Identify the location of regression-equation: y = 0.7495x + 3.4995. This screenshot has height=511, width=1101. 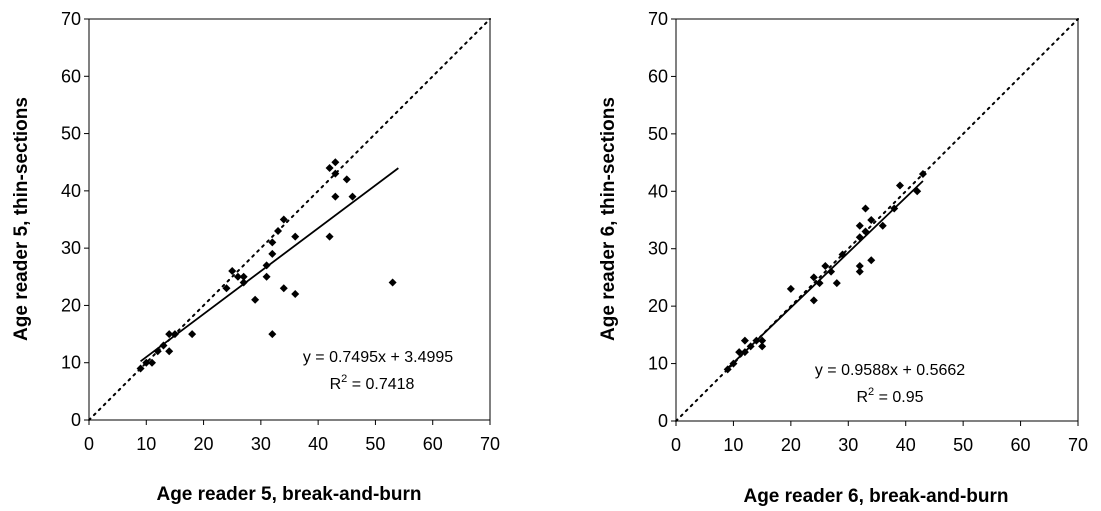
(378, 357).